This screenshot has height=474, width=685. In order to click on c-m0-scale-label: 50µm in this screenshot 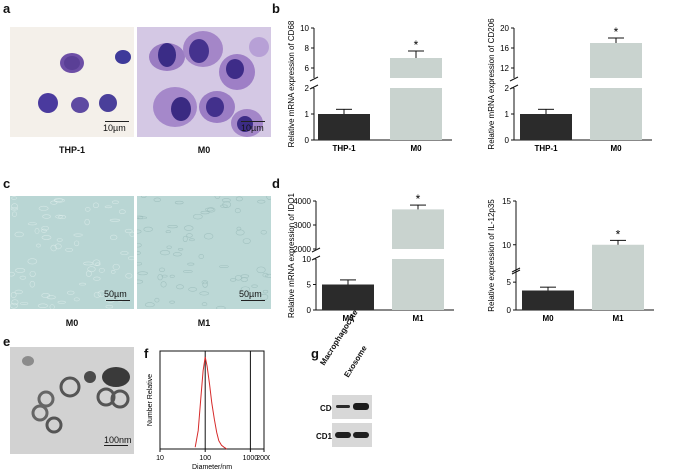, I will do `click(115, 294)`.